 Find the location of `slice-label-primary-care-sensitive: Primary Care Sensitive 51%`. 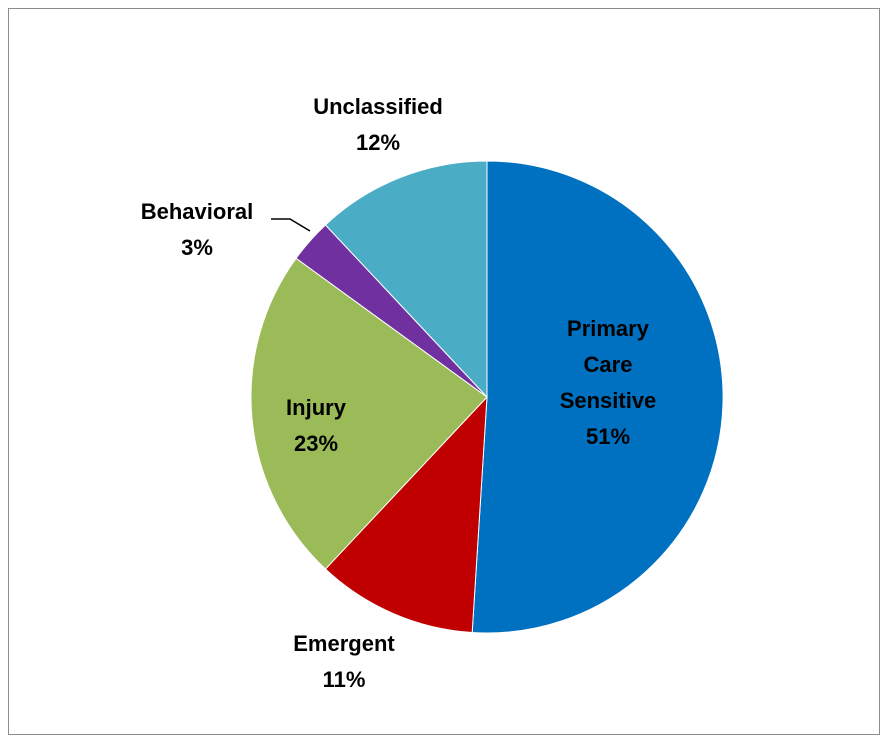

slice-label-primary-care-sensitive: Primary Care Sensitive 51% is located at coordinates (608, 382).